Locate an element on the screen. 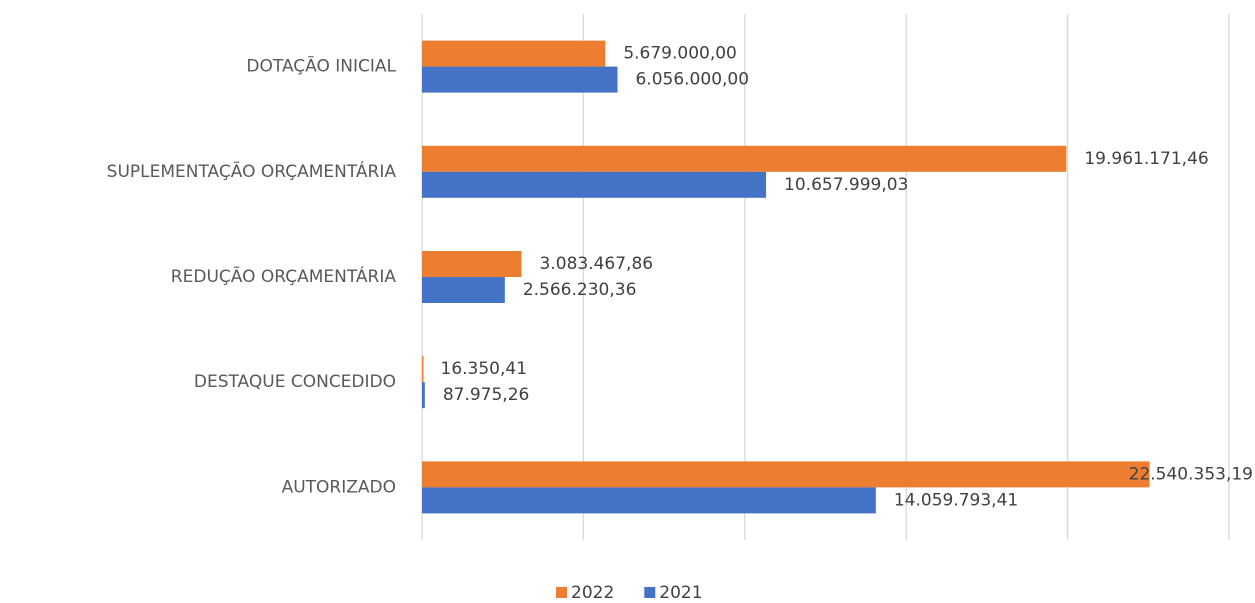 This screenshot has height=603, width=1255. legend-label: 2021 is located at coordinates (680, 593).